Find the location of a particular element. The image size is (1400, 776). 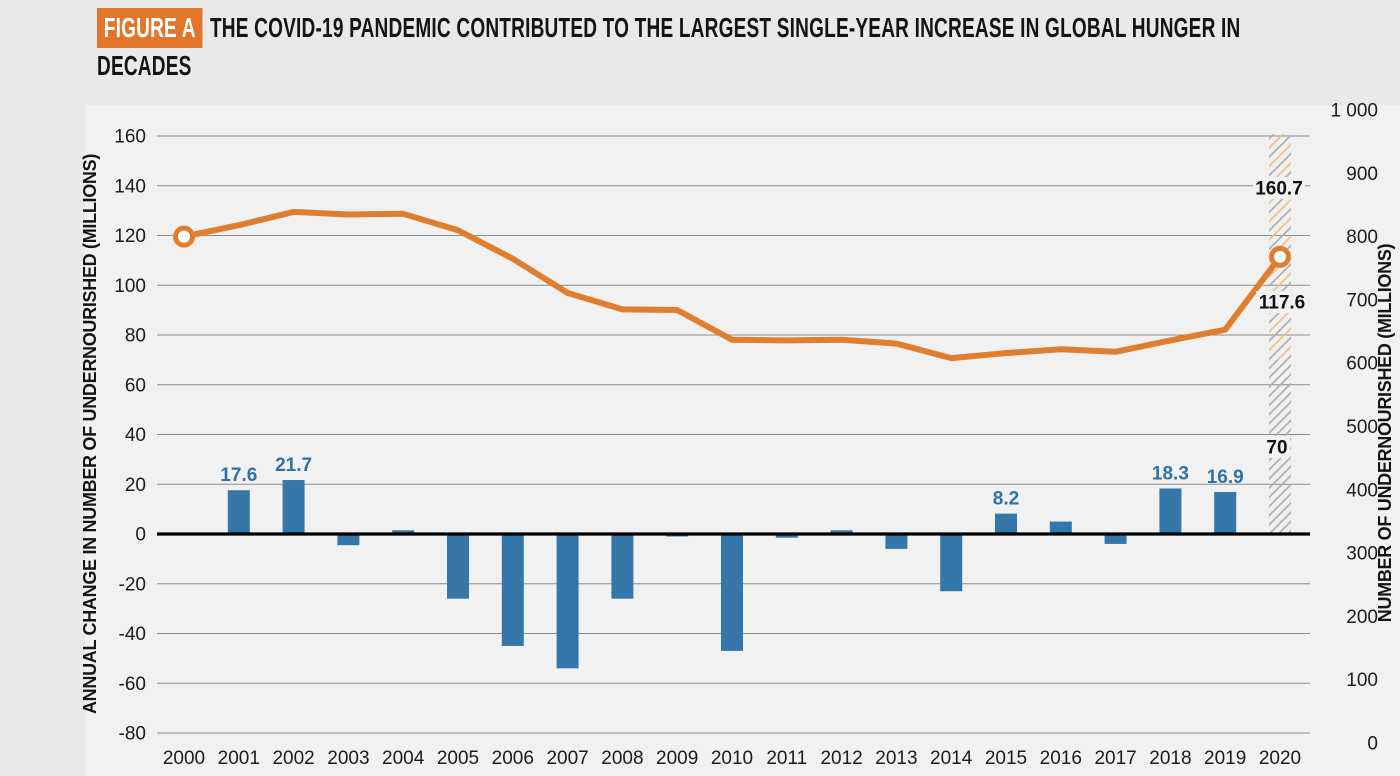

right-axis-tick-800: 800 is located at coordinates (1362, 237).